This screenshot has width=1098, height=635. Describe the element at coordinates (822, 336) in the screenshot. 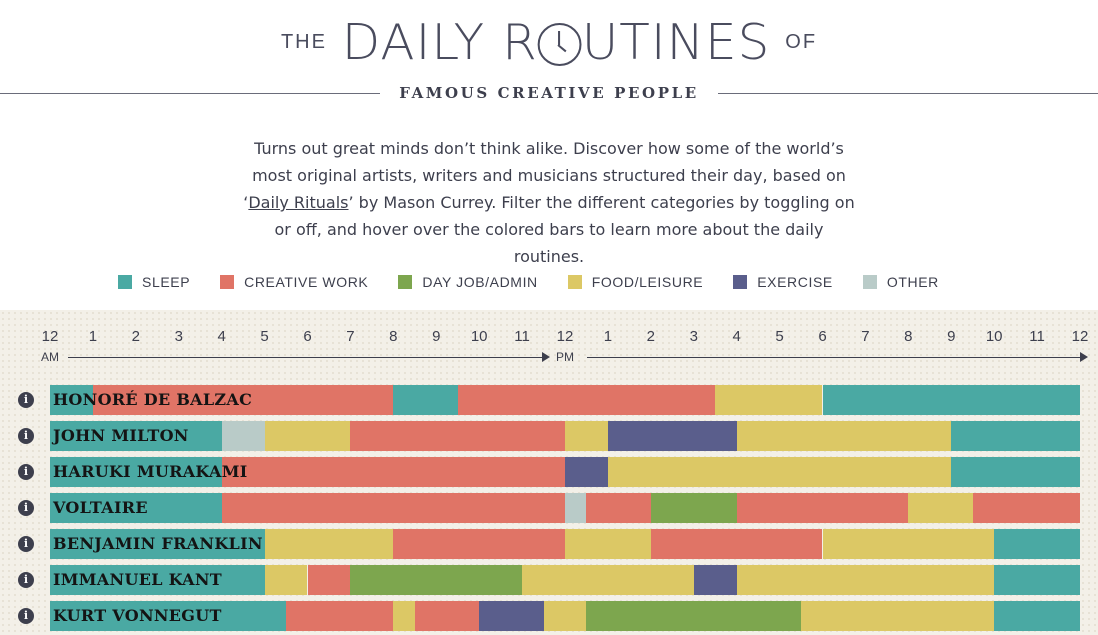

I see `hour-tick-label: 6` at that location.